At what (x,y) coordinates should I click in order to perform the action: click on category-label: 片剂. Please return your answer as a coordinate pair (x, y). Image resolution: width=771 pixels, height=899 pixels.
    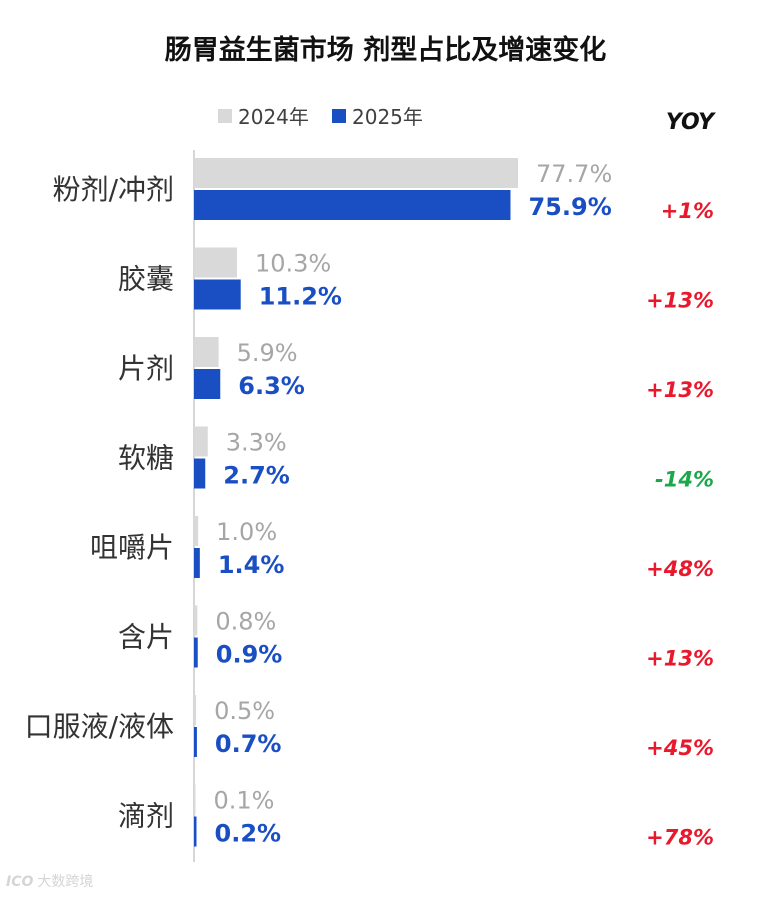
    Looking at the image, I should click on (146, 368).